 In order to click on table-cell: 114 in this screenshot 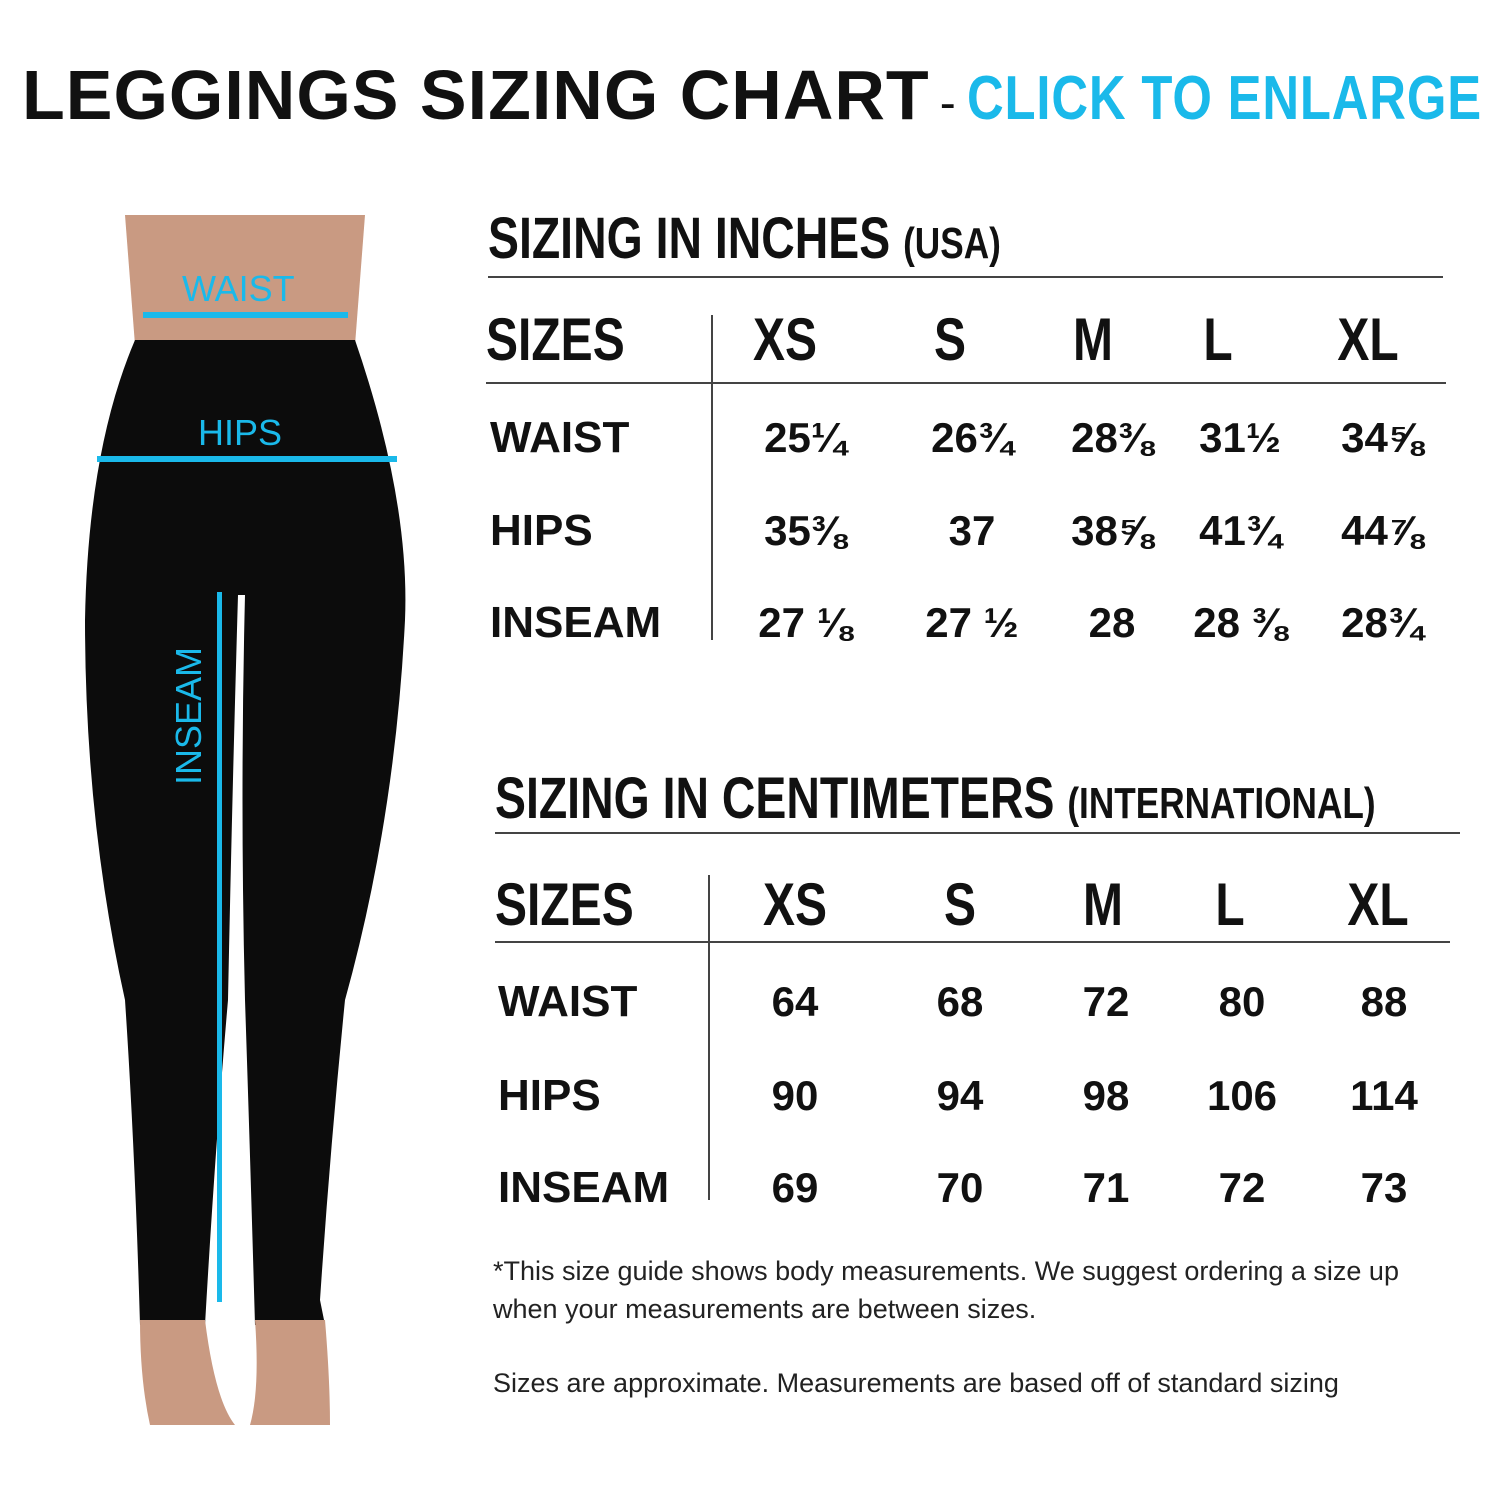, I will do `click(1384, 1095)`.